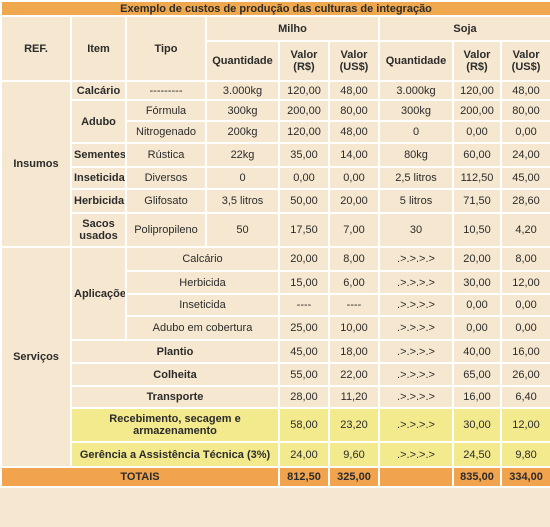 The image size is (550, 527). Describe the element at coordinates (166, 48) in the screenshot. I see `column-header: Tipo` at that location.